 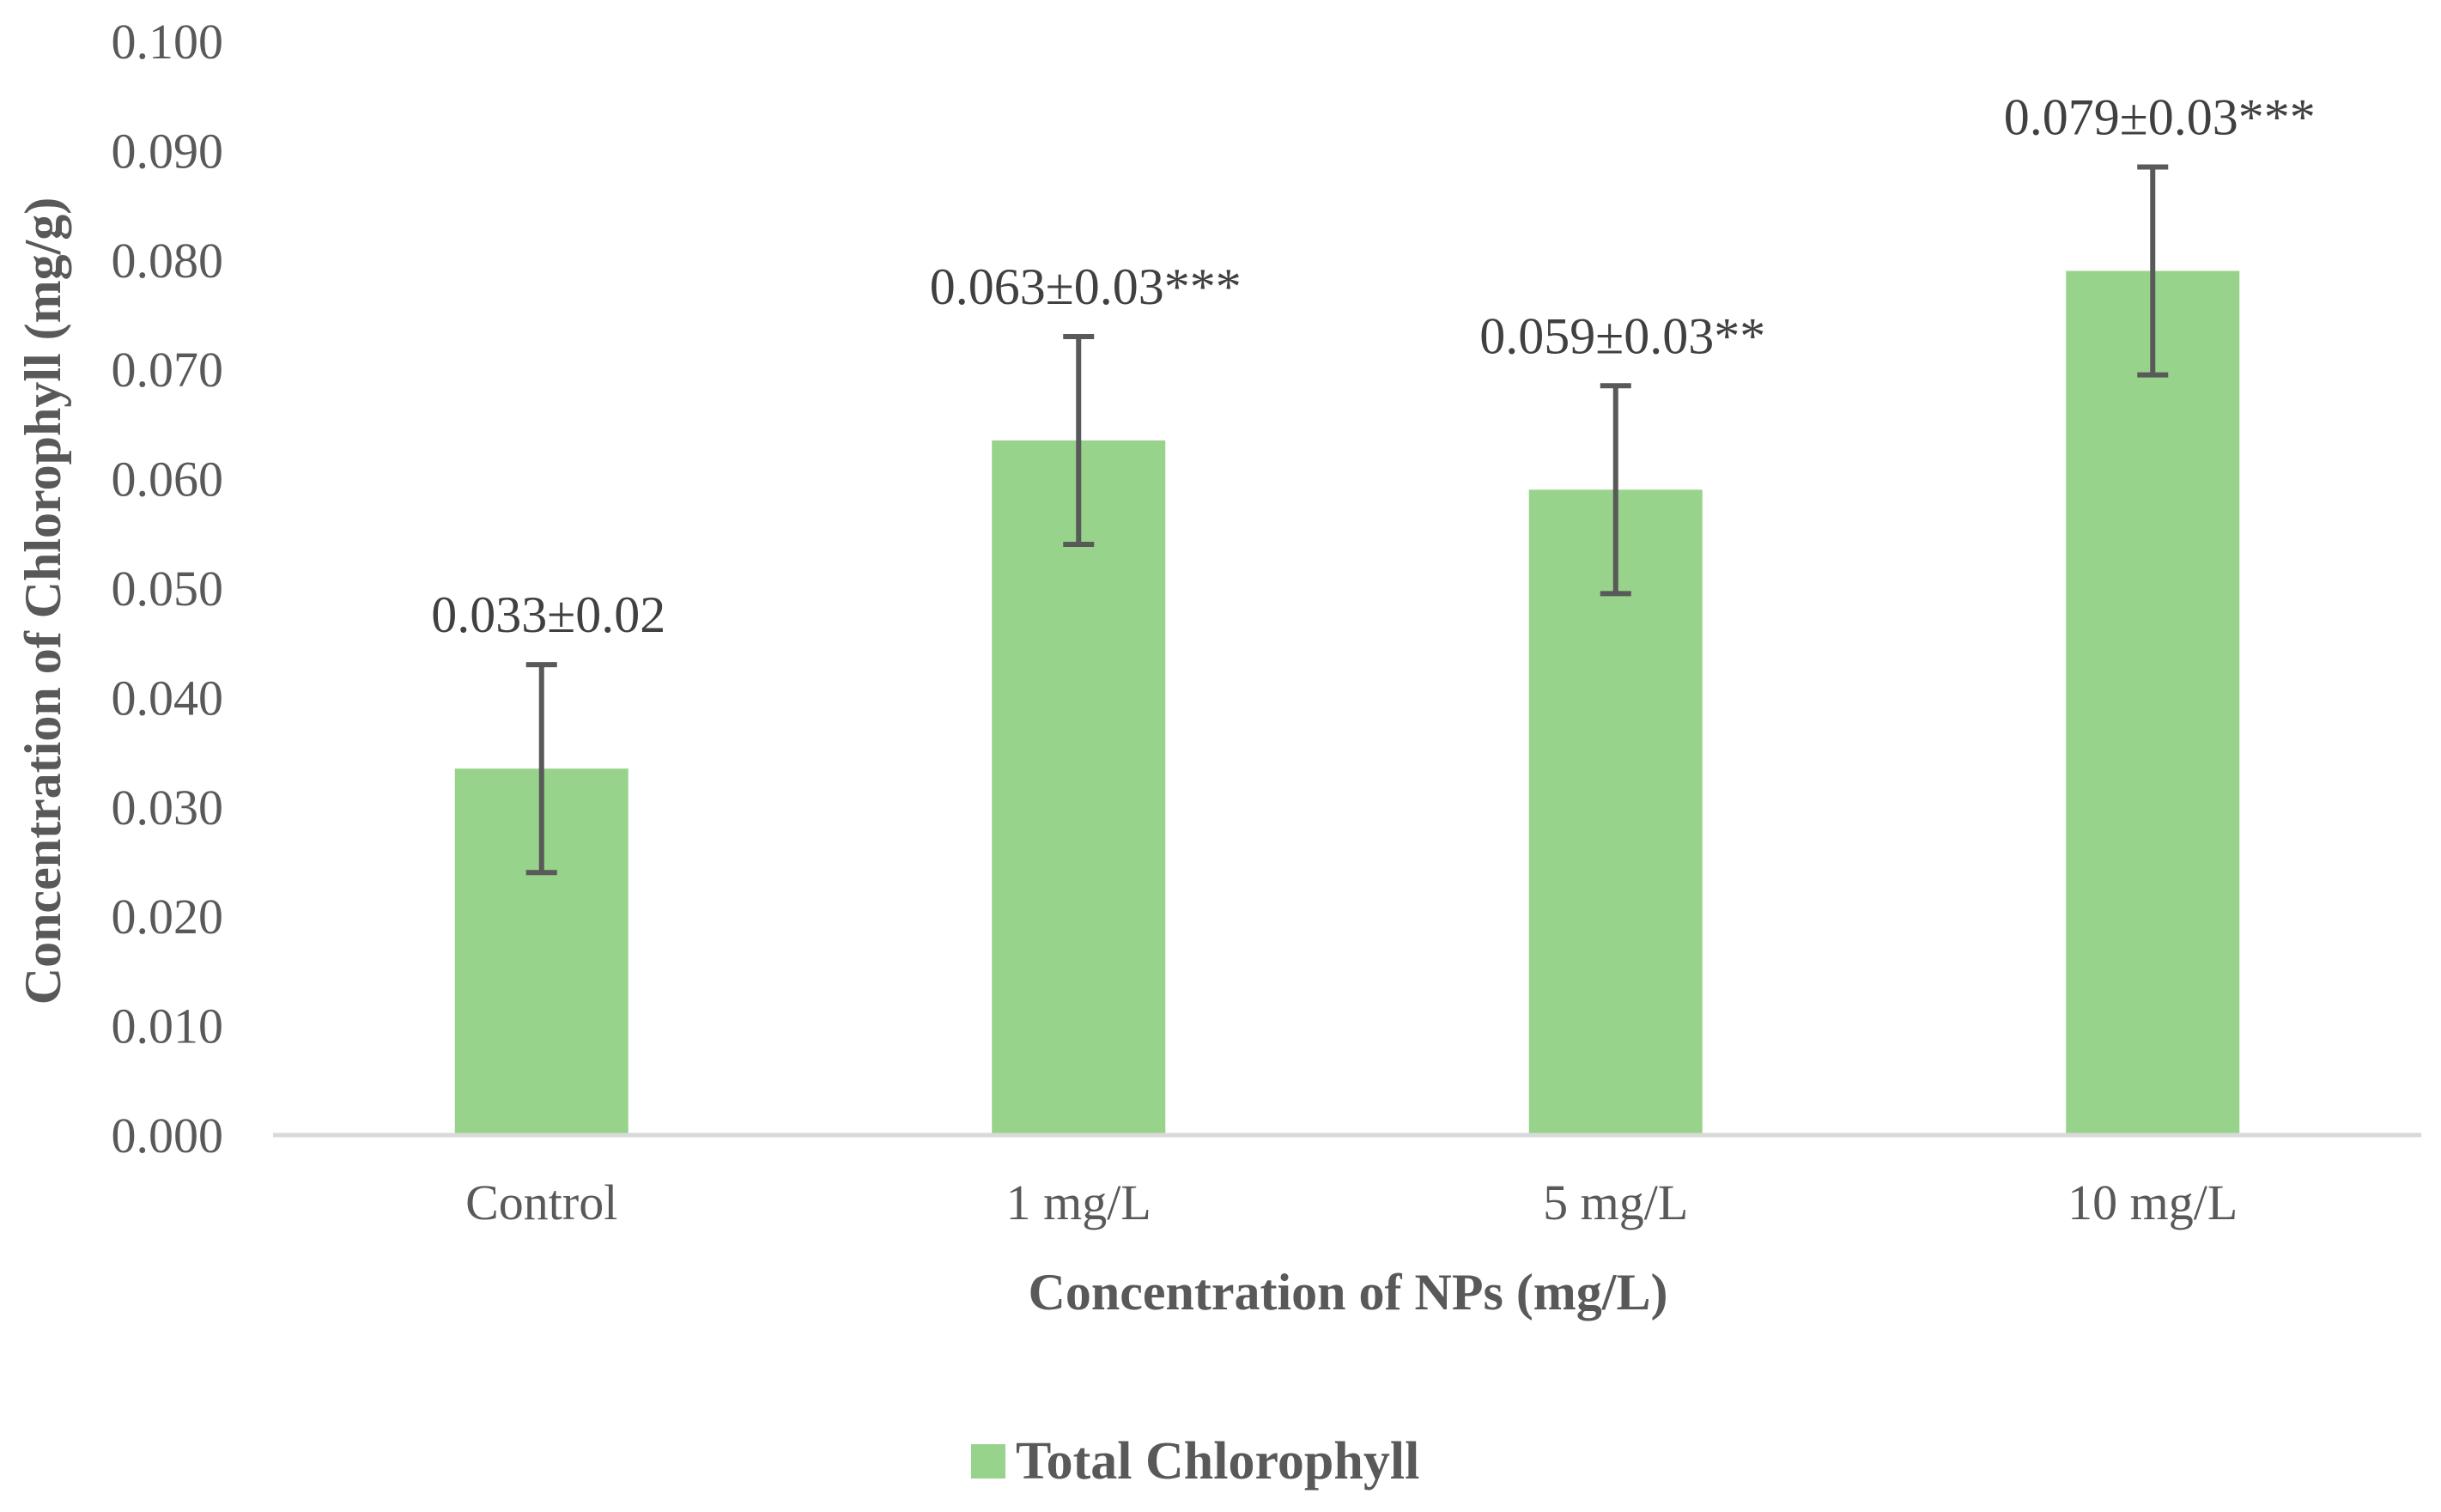 I want to click on y-axis-title: Concentration of Chlorophyll (mg/g), so click(x=43, y=601).